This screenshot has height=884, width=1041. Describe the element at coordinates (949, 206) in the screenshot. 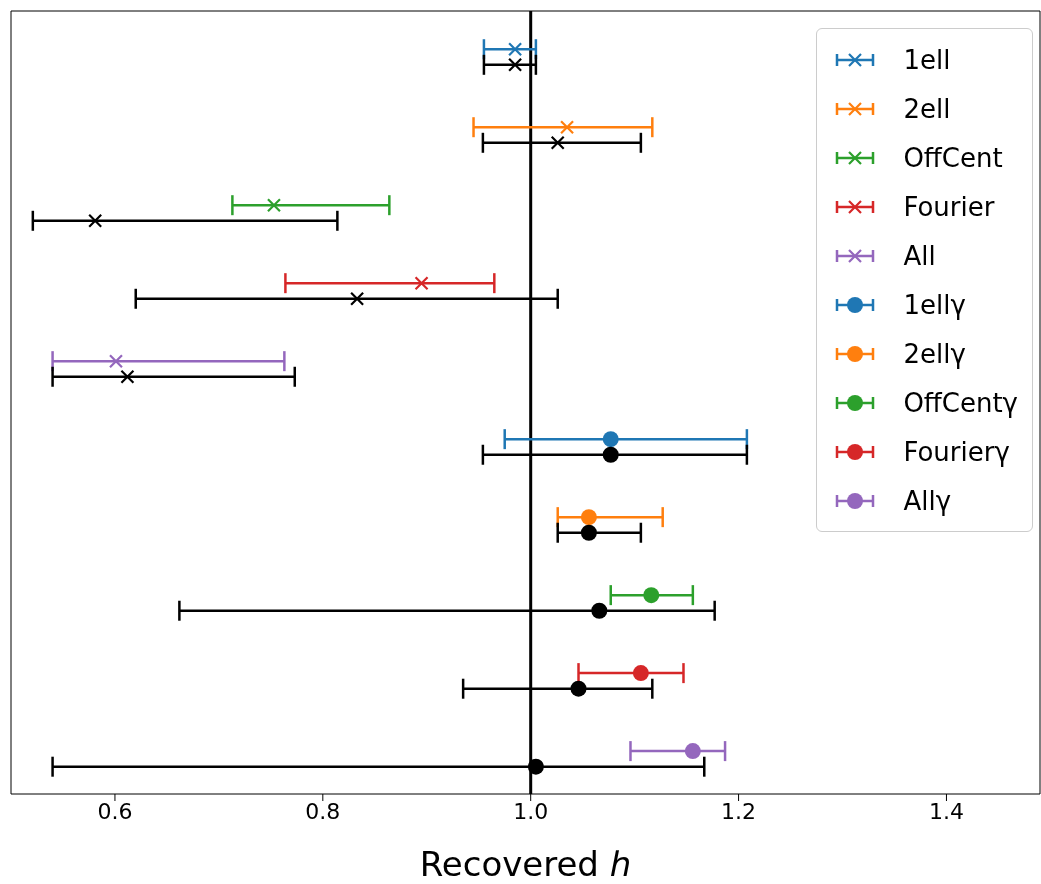

I see `legend-label: Fourier` at that location.